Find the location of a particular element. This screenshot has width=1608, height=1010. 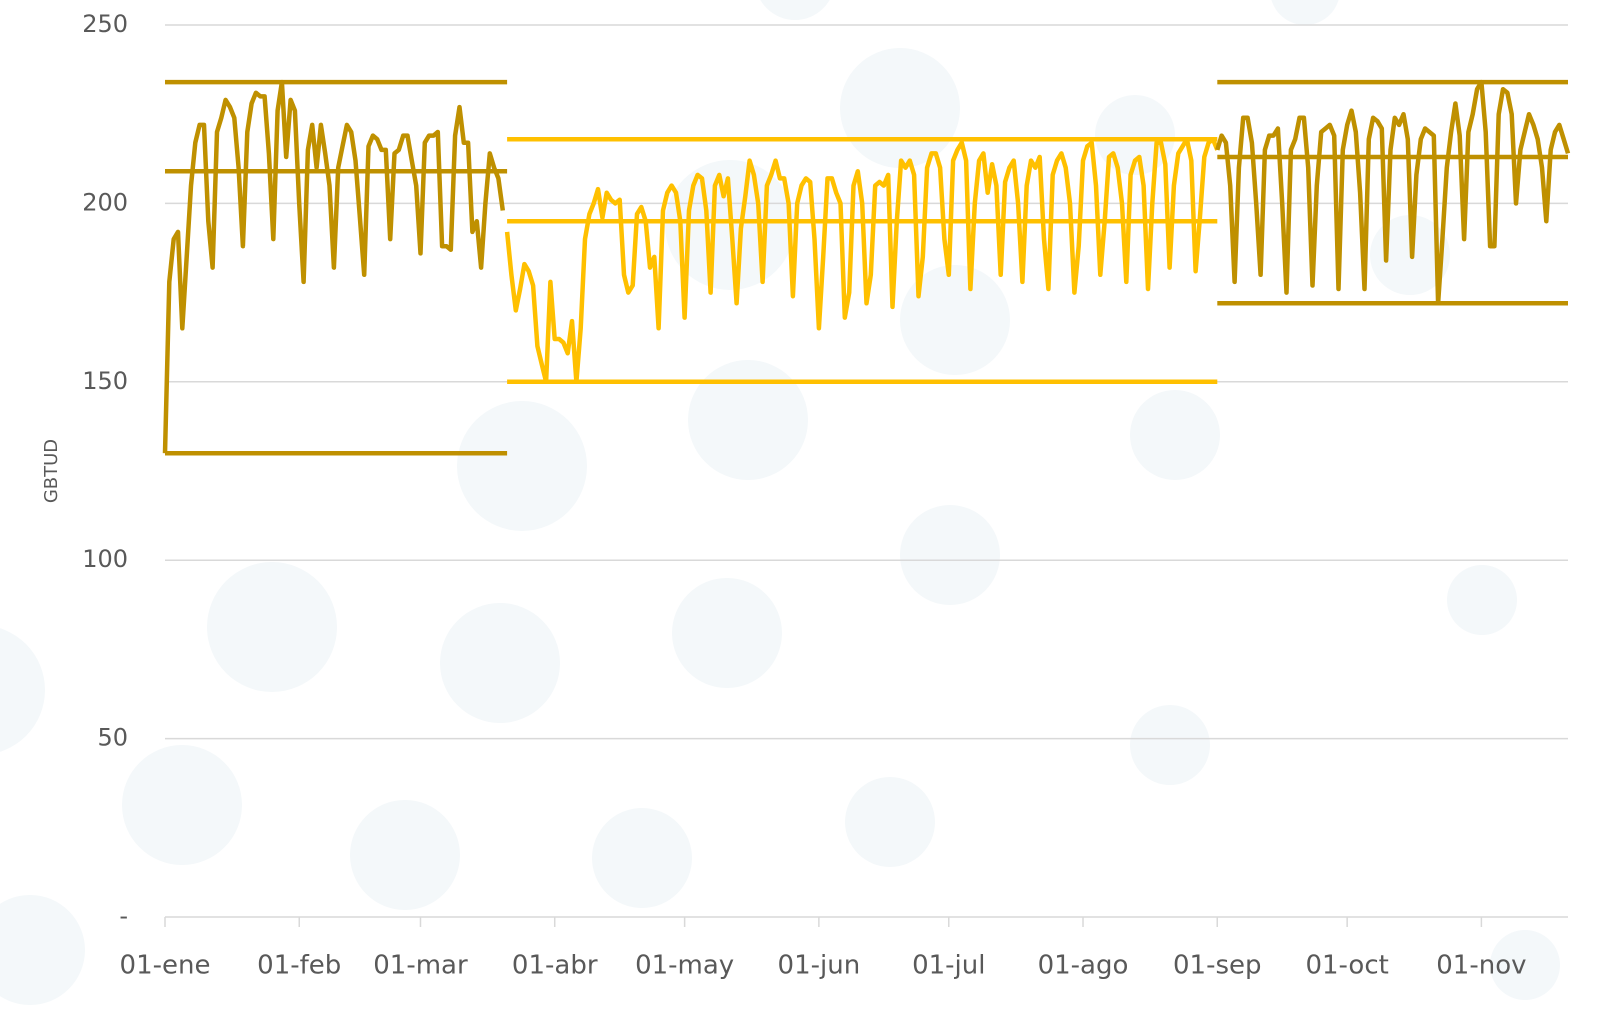

x-tick-label: 01-may is located at coordinates (684, 966).